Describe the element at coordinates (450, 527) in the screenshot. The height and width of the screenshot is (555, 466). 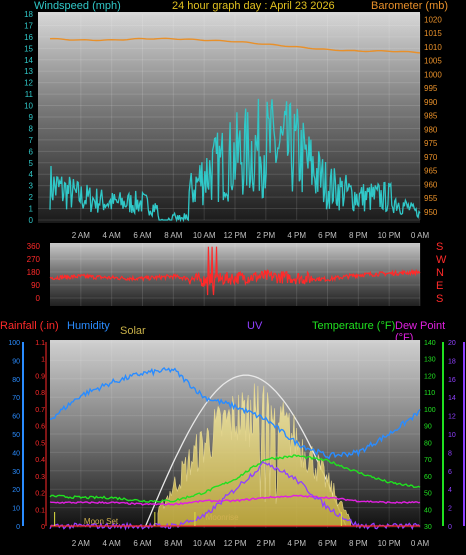
I see `uv-tick-label: 0` at that location.